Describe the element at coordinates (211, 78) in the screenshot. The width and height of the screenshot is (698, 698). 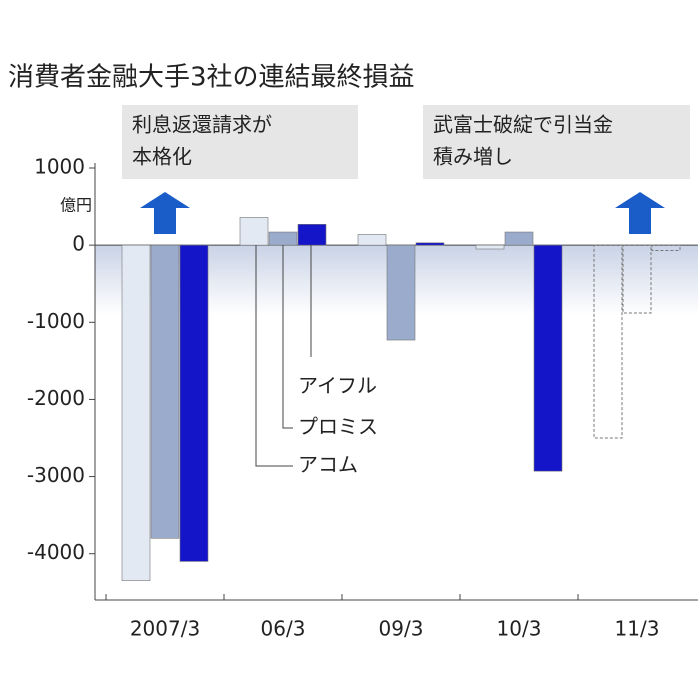
I see `chart-title: 消費者金融大手3社の連結最終損益` at that location.